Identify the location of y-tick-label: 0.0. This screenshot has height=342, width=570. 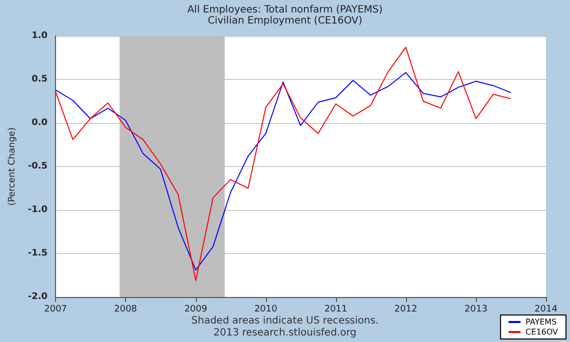
(40, 123).